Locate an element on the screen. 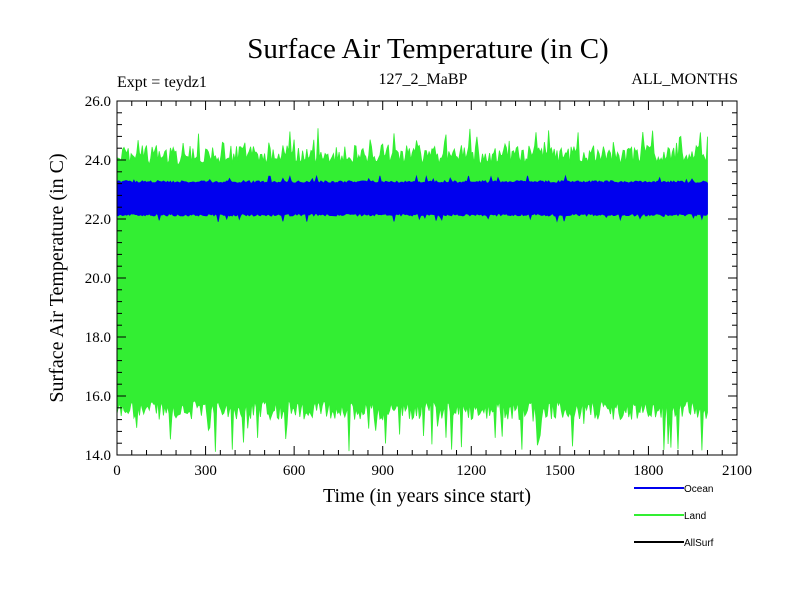 The height and width of the screenshot is (605, 800). legend-label-land: Land is located at coordinates (695, 516).